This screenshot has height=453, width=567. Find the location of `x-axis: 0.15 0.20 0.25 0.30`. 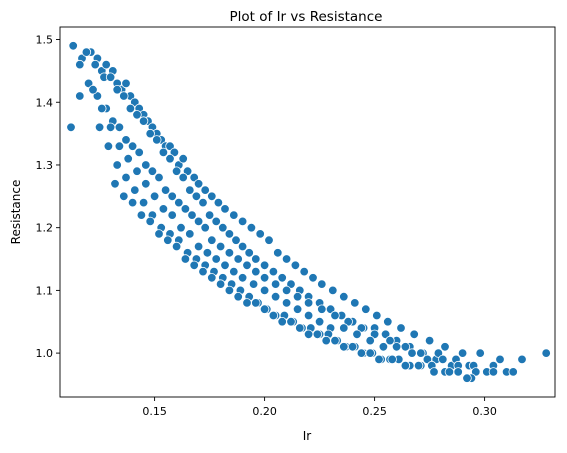

x-axis: 0.15 0.20 0.25 0.30 is located at coordinates (319, 407).